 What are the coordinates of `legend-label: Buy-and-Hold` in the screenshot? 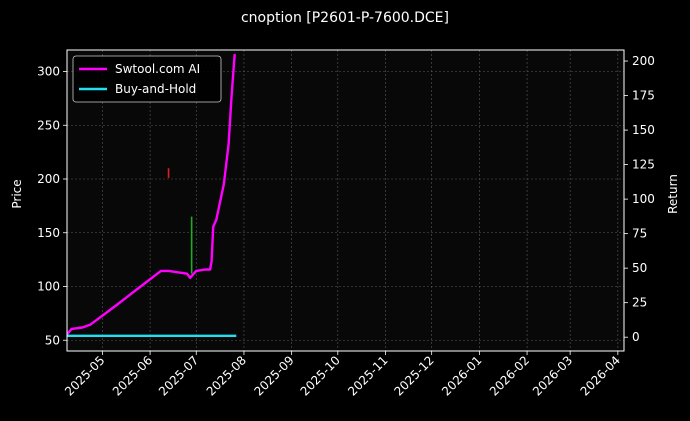 It's located at (155, 89).